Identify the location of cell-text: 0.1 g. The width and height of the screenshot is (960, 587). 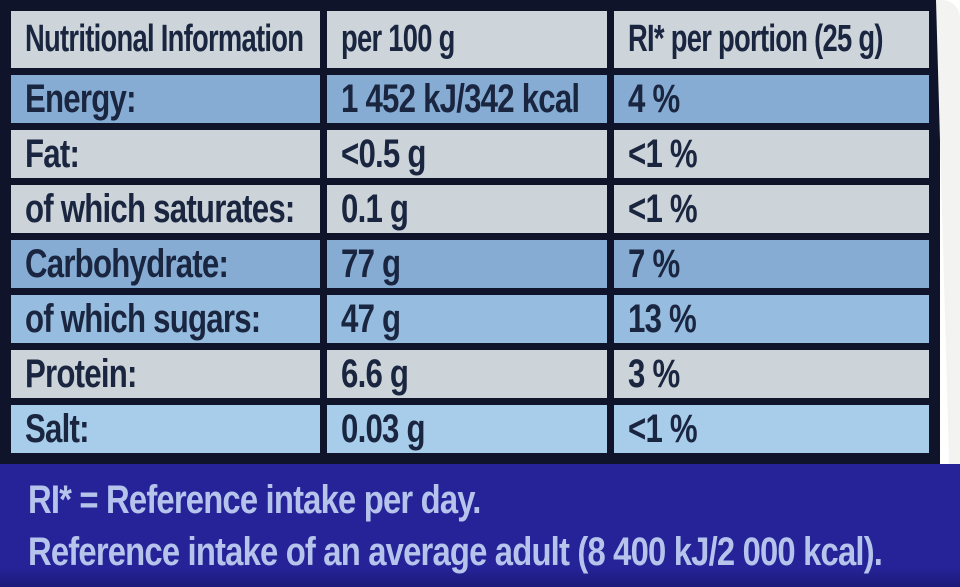
(375, 208).